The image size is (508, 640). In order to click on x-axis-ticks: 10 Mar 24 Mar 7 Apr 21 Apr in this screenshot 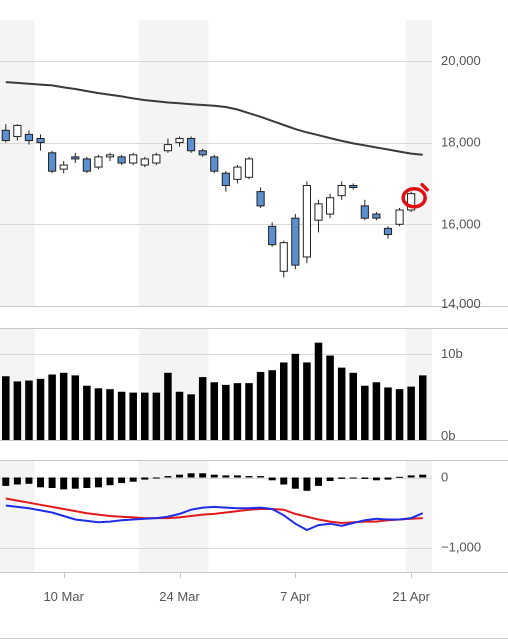, I will do `click(236, 596)`.